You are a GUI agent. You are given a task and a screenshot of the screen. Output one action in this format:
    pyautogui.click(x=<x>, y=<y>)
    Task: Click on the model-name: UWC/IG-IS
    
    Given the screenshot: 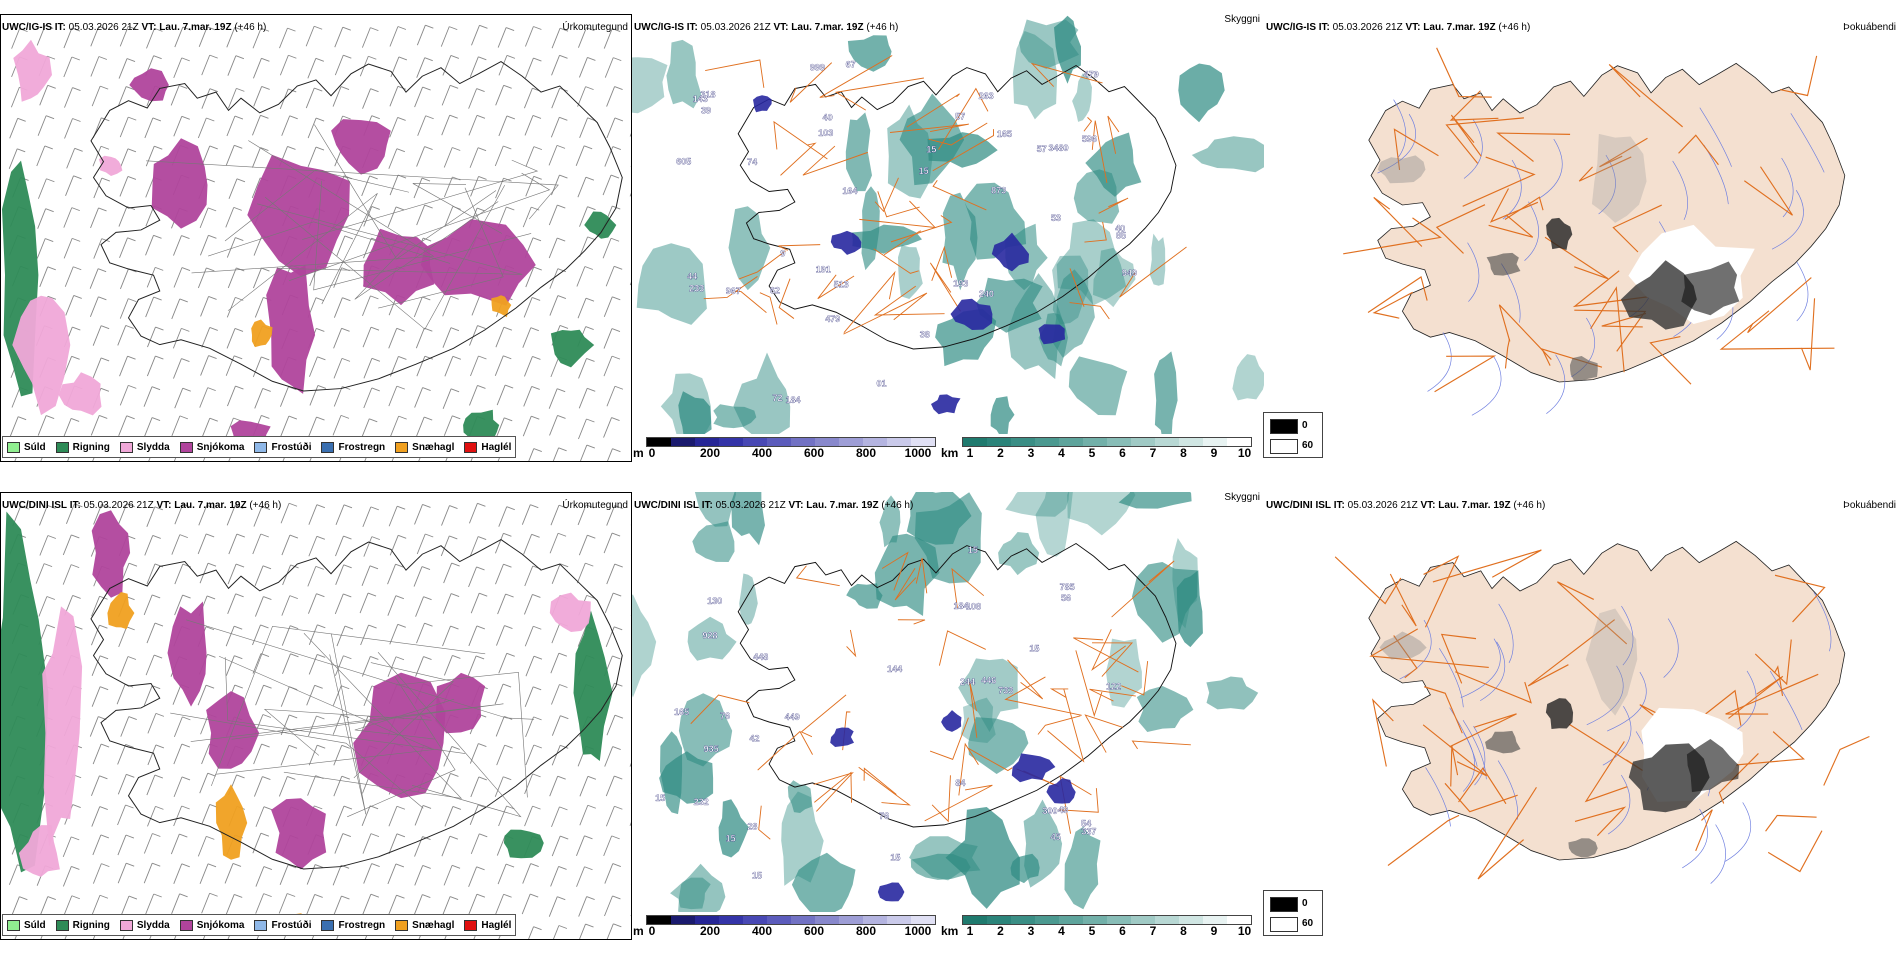 What is the action you would take?
    pyautogui.click(x=659, y=27)
    